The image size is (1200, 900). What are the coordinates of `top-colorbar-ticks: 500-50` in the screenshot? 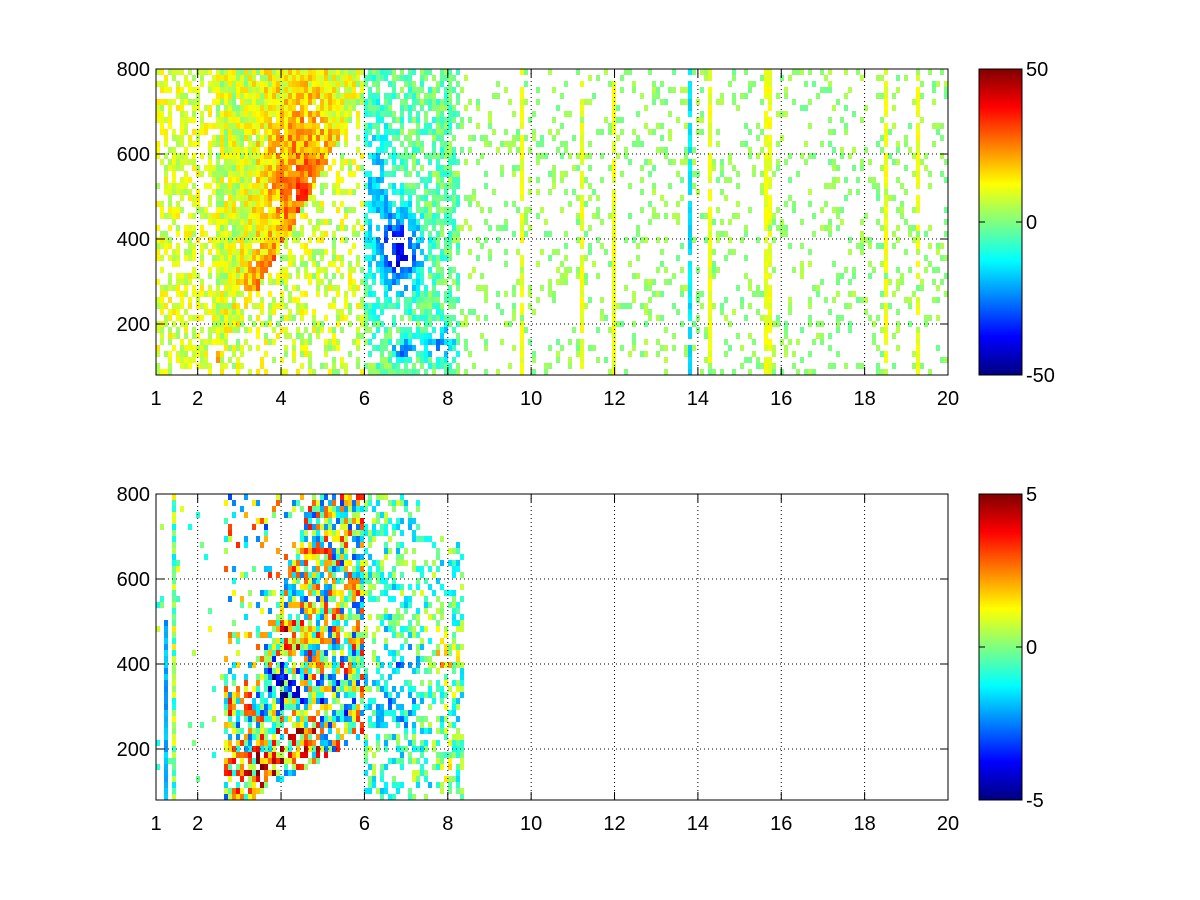 It's located at (1017, 223).